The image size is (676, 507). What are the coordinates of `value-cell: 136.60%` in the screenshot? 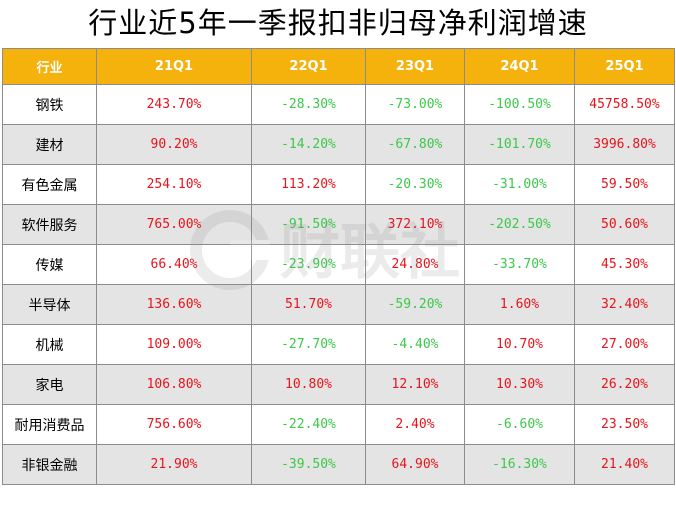 It's located at (174, 304).